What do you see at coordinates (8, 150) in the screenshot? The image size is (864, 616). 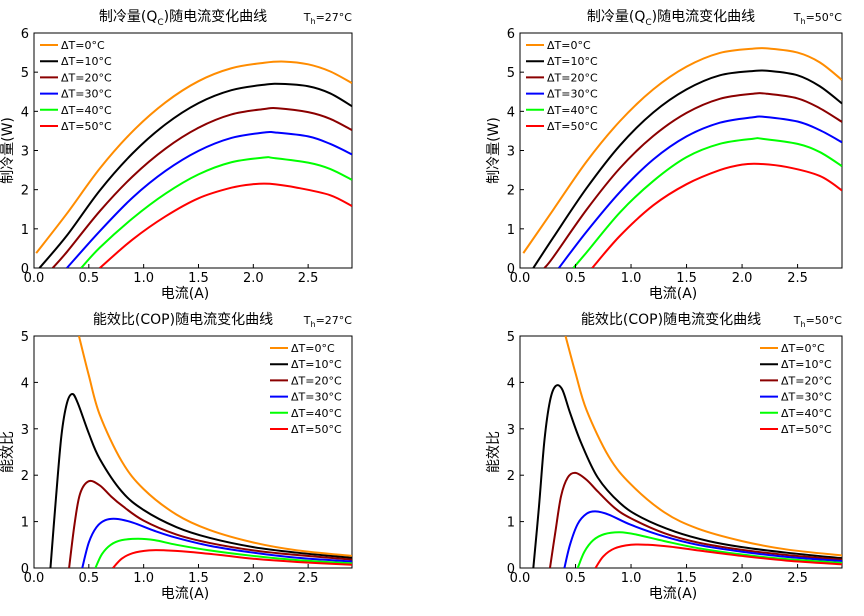 I see `y-axis-label: 制冷量(W)` at bounding box center [8, 150].